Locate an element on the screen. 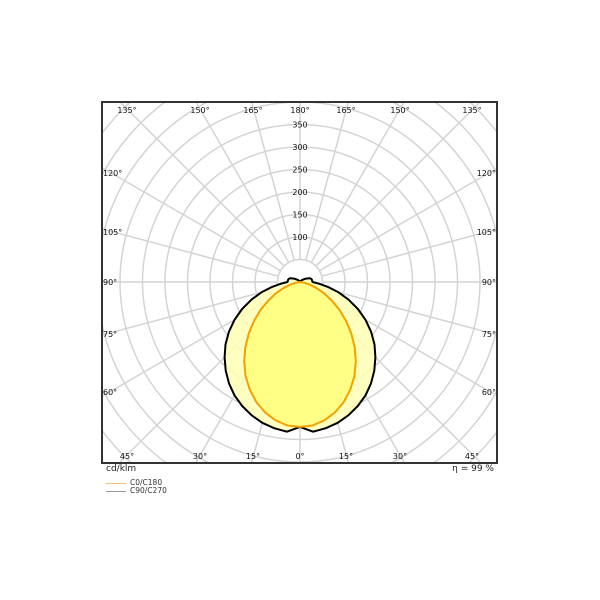  curve-fill-c0-c180 is located at coordinates (300, 354).